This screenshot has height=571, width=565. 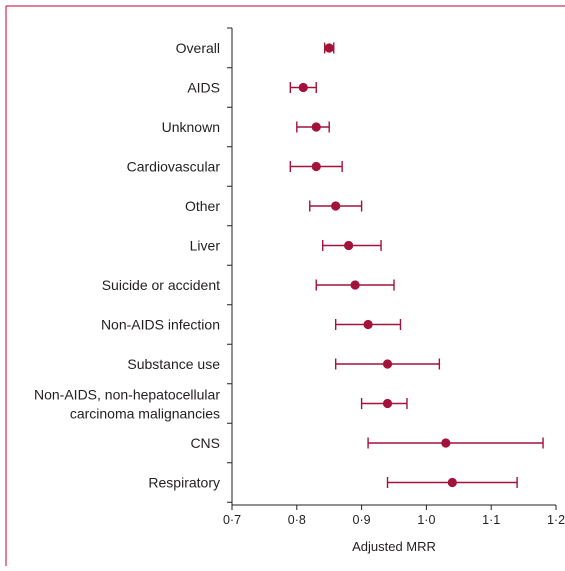 I want to click on category-label: Overall, so click(x=198, y=48).